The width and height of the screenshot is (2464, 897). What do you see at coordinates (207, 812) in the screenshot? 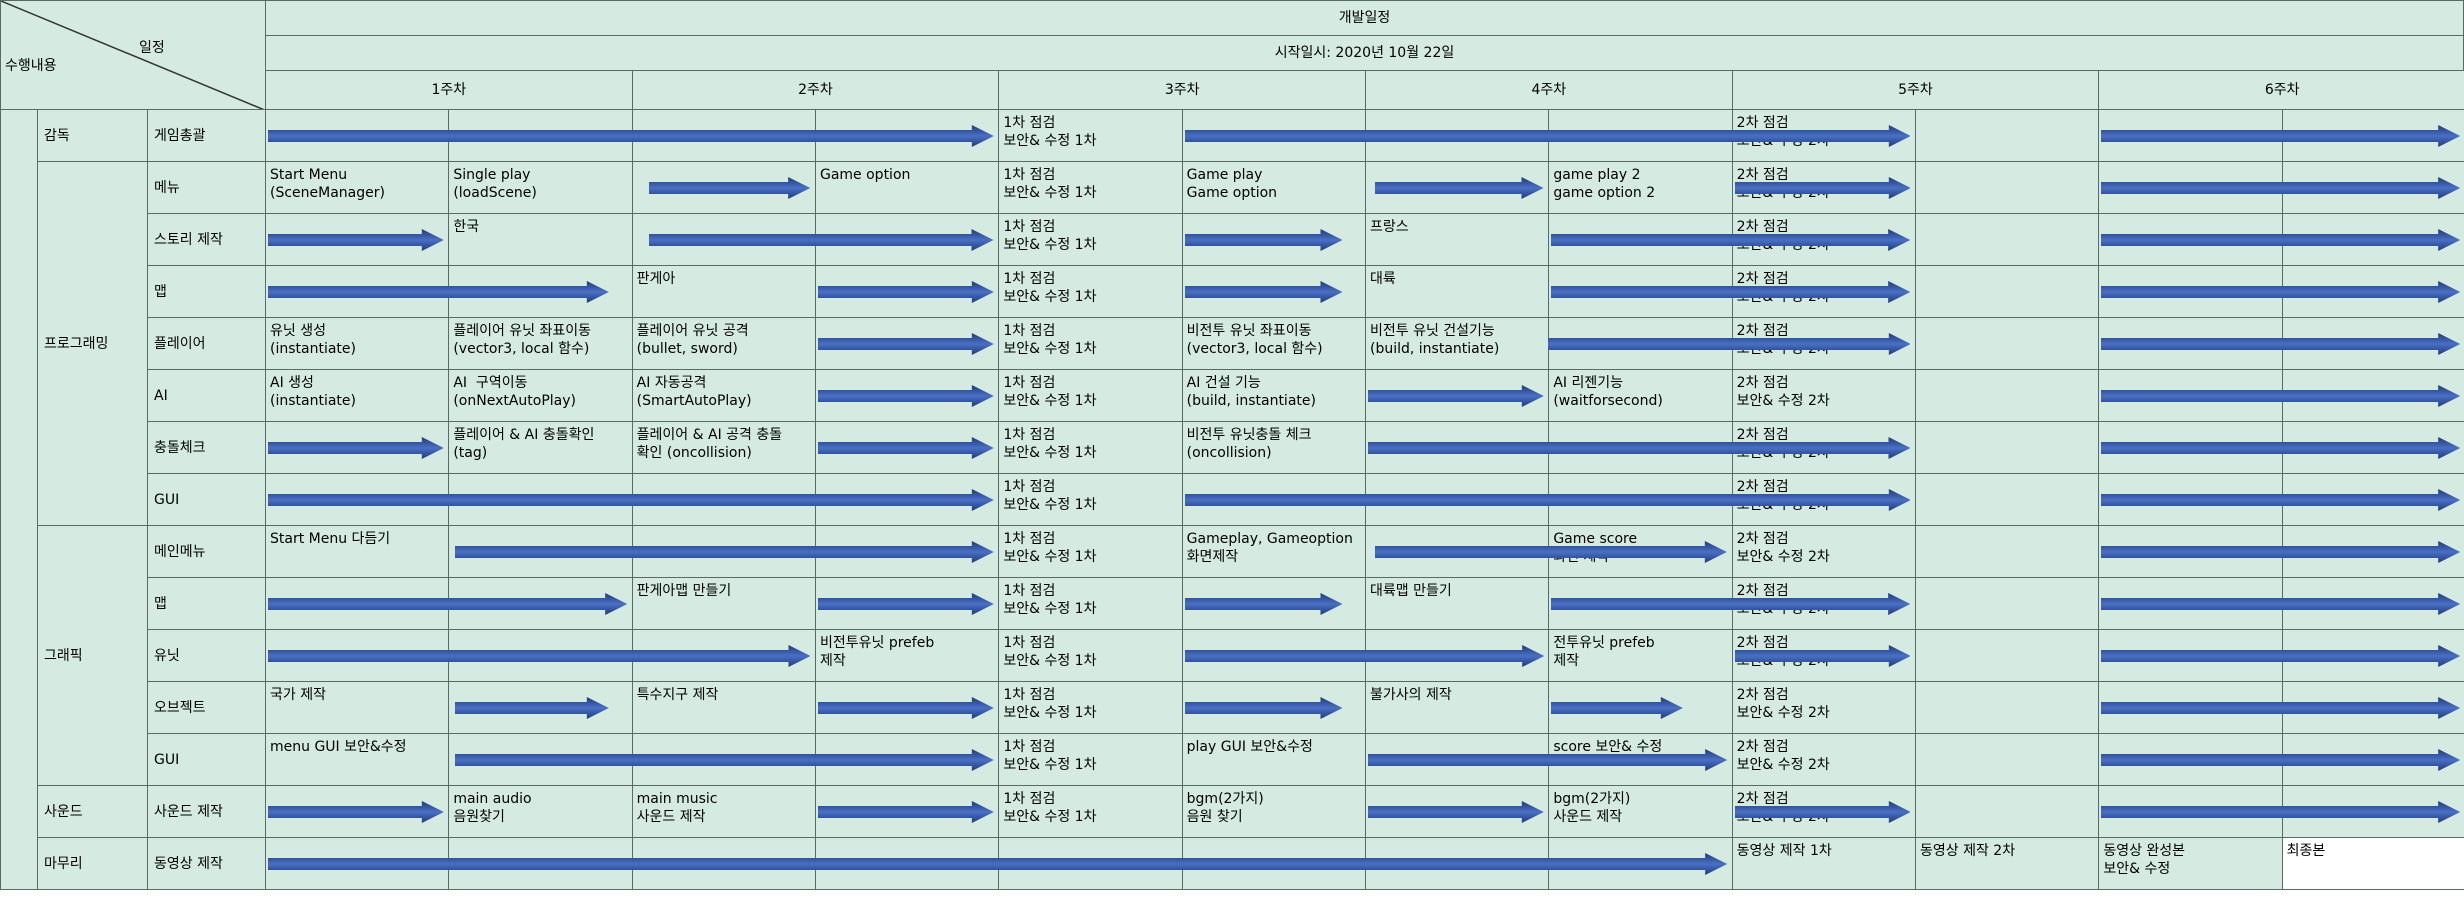
I see `row-label: 사운드 제작` at bounding box center [207, 812].